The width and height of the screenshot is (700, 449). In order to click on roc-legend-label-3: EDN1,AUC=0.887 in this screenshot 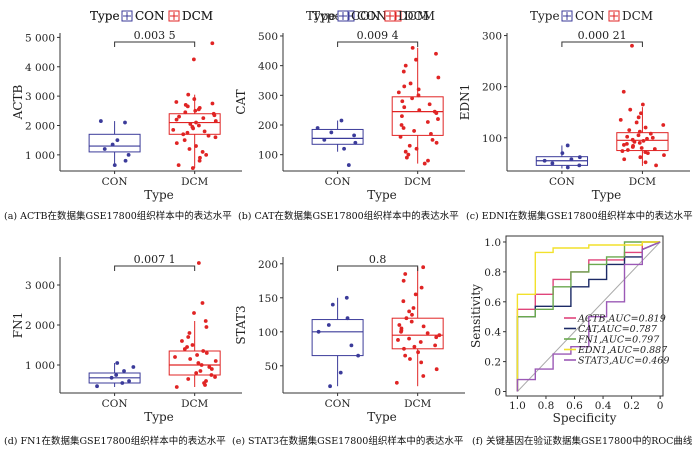, I will do `click(622, 350)`.